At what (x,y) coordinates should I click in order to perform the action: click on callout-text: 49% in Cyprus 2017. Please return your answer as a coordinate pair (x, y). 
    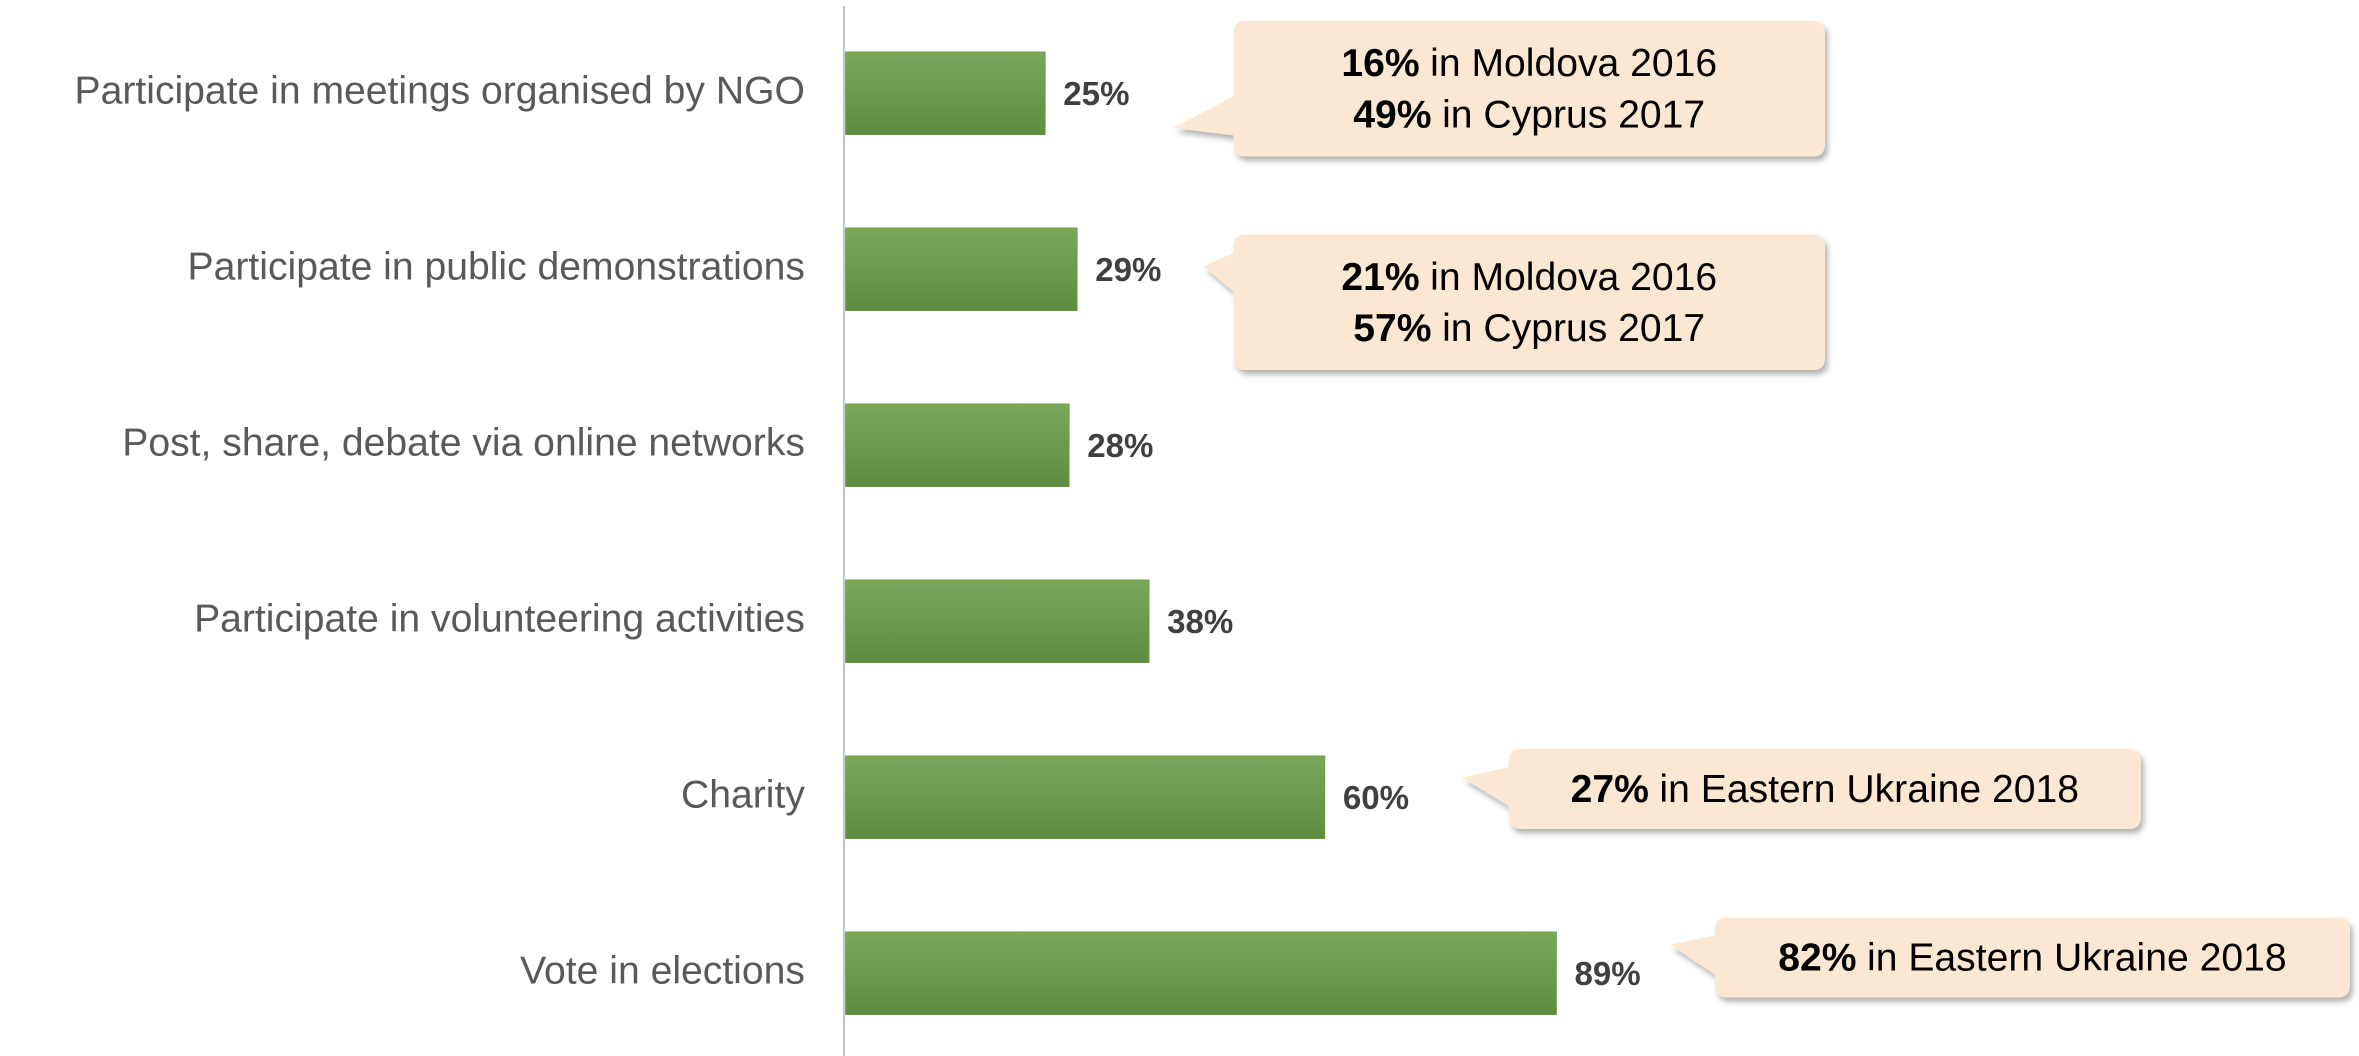
    Looking at the image, I should click on (1529, 115).